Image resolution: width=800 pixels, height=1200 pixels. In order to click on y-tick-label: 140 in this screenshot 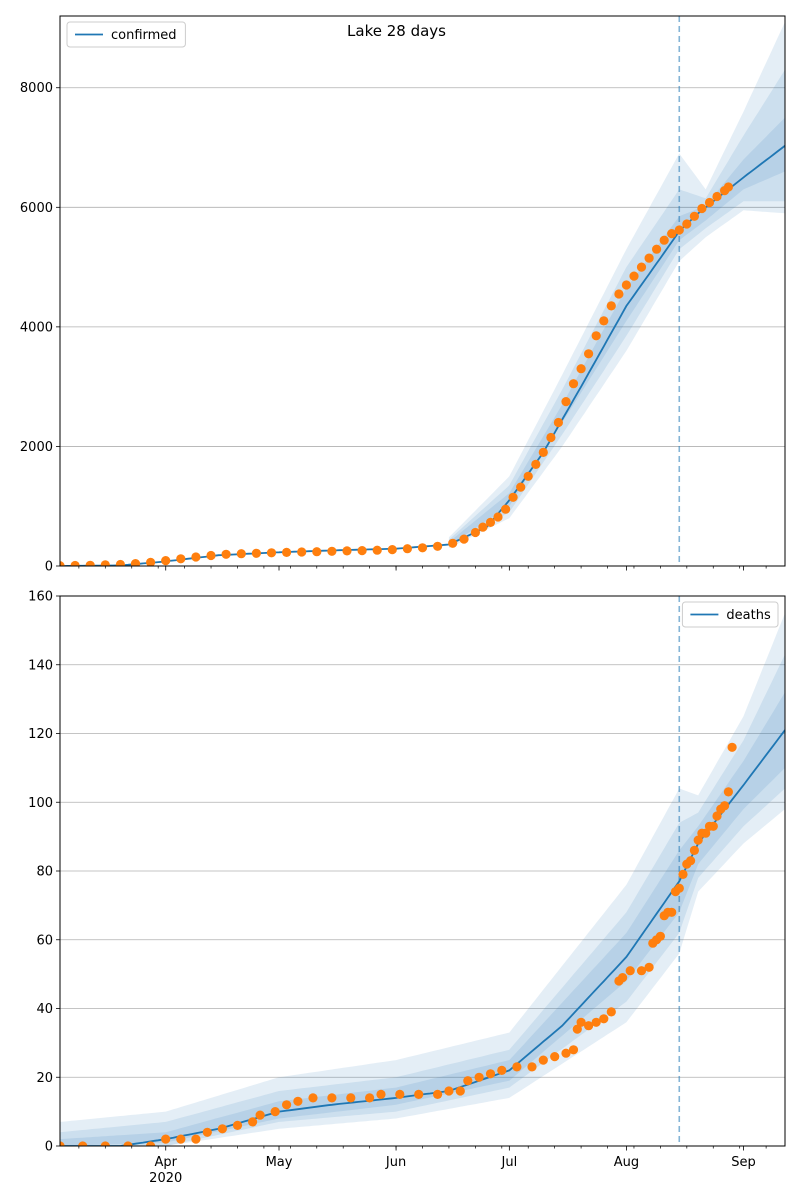, I will do `click(40, 665)`.